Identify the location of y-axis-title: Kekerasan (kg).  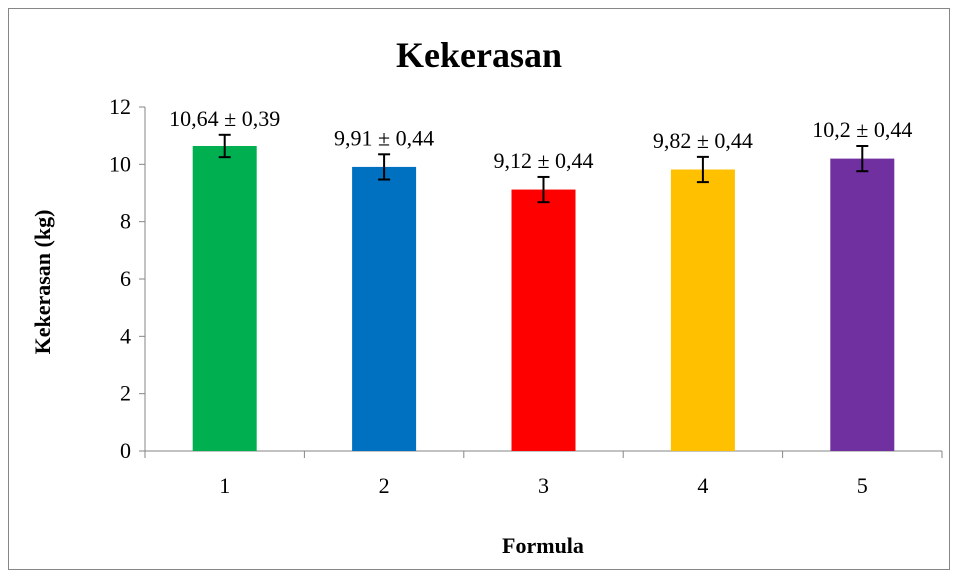
(42, 282).